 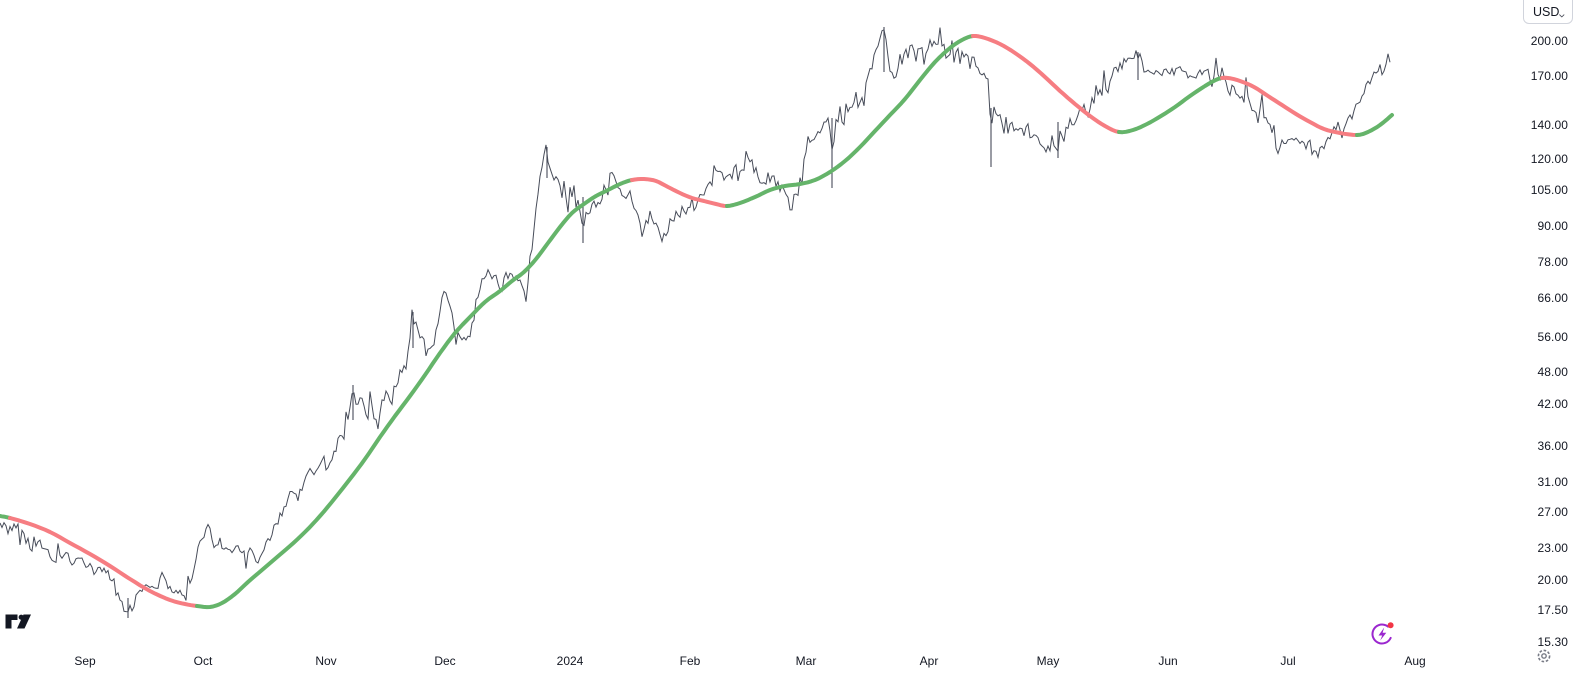 What do you see at coordinates (1552, 512) in the screenshot?
I see `price-axis-label: 27.00` at bounding box center [1552, 512].